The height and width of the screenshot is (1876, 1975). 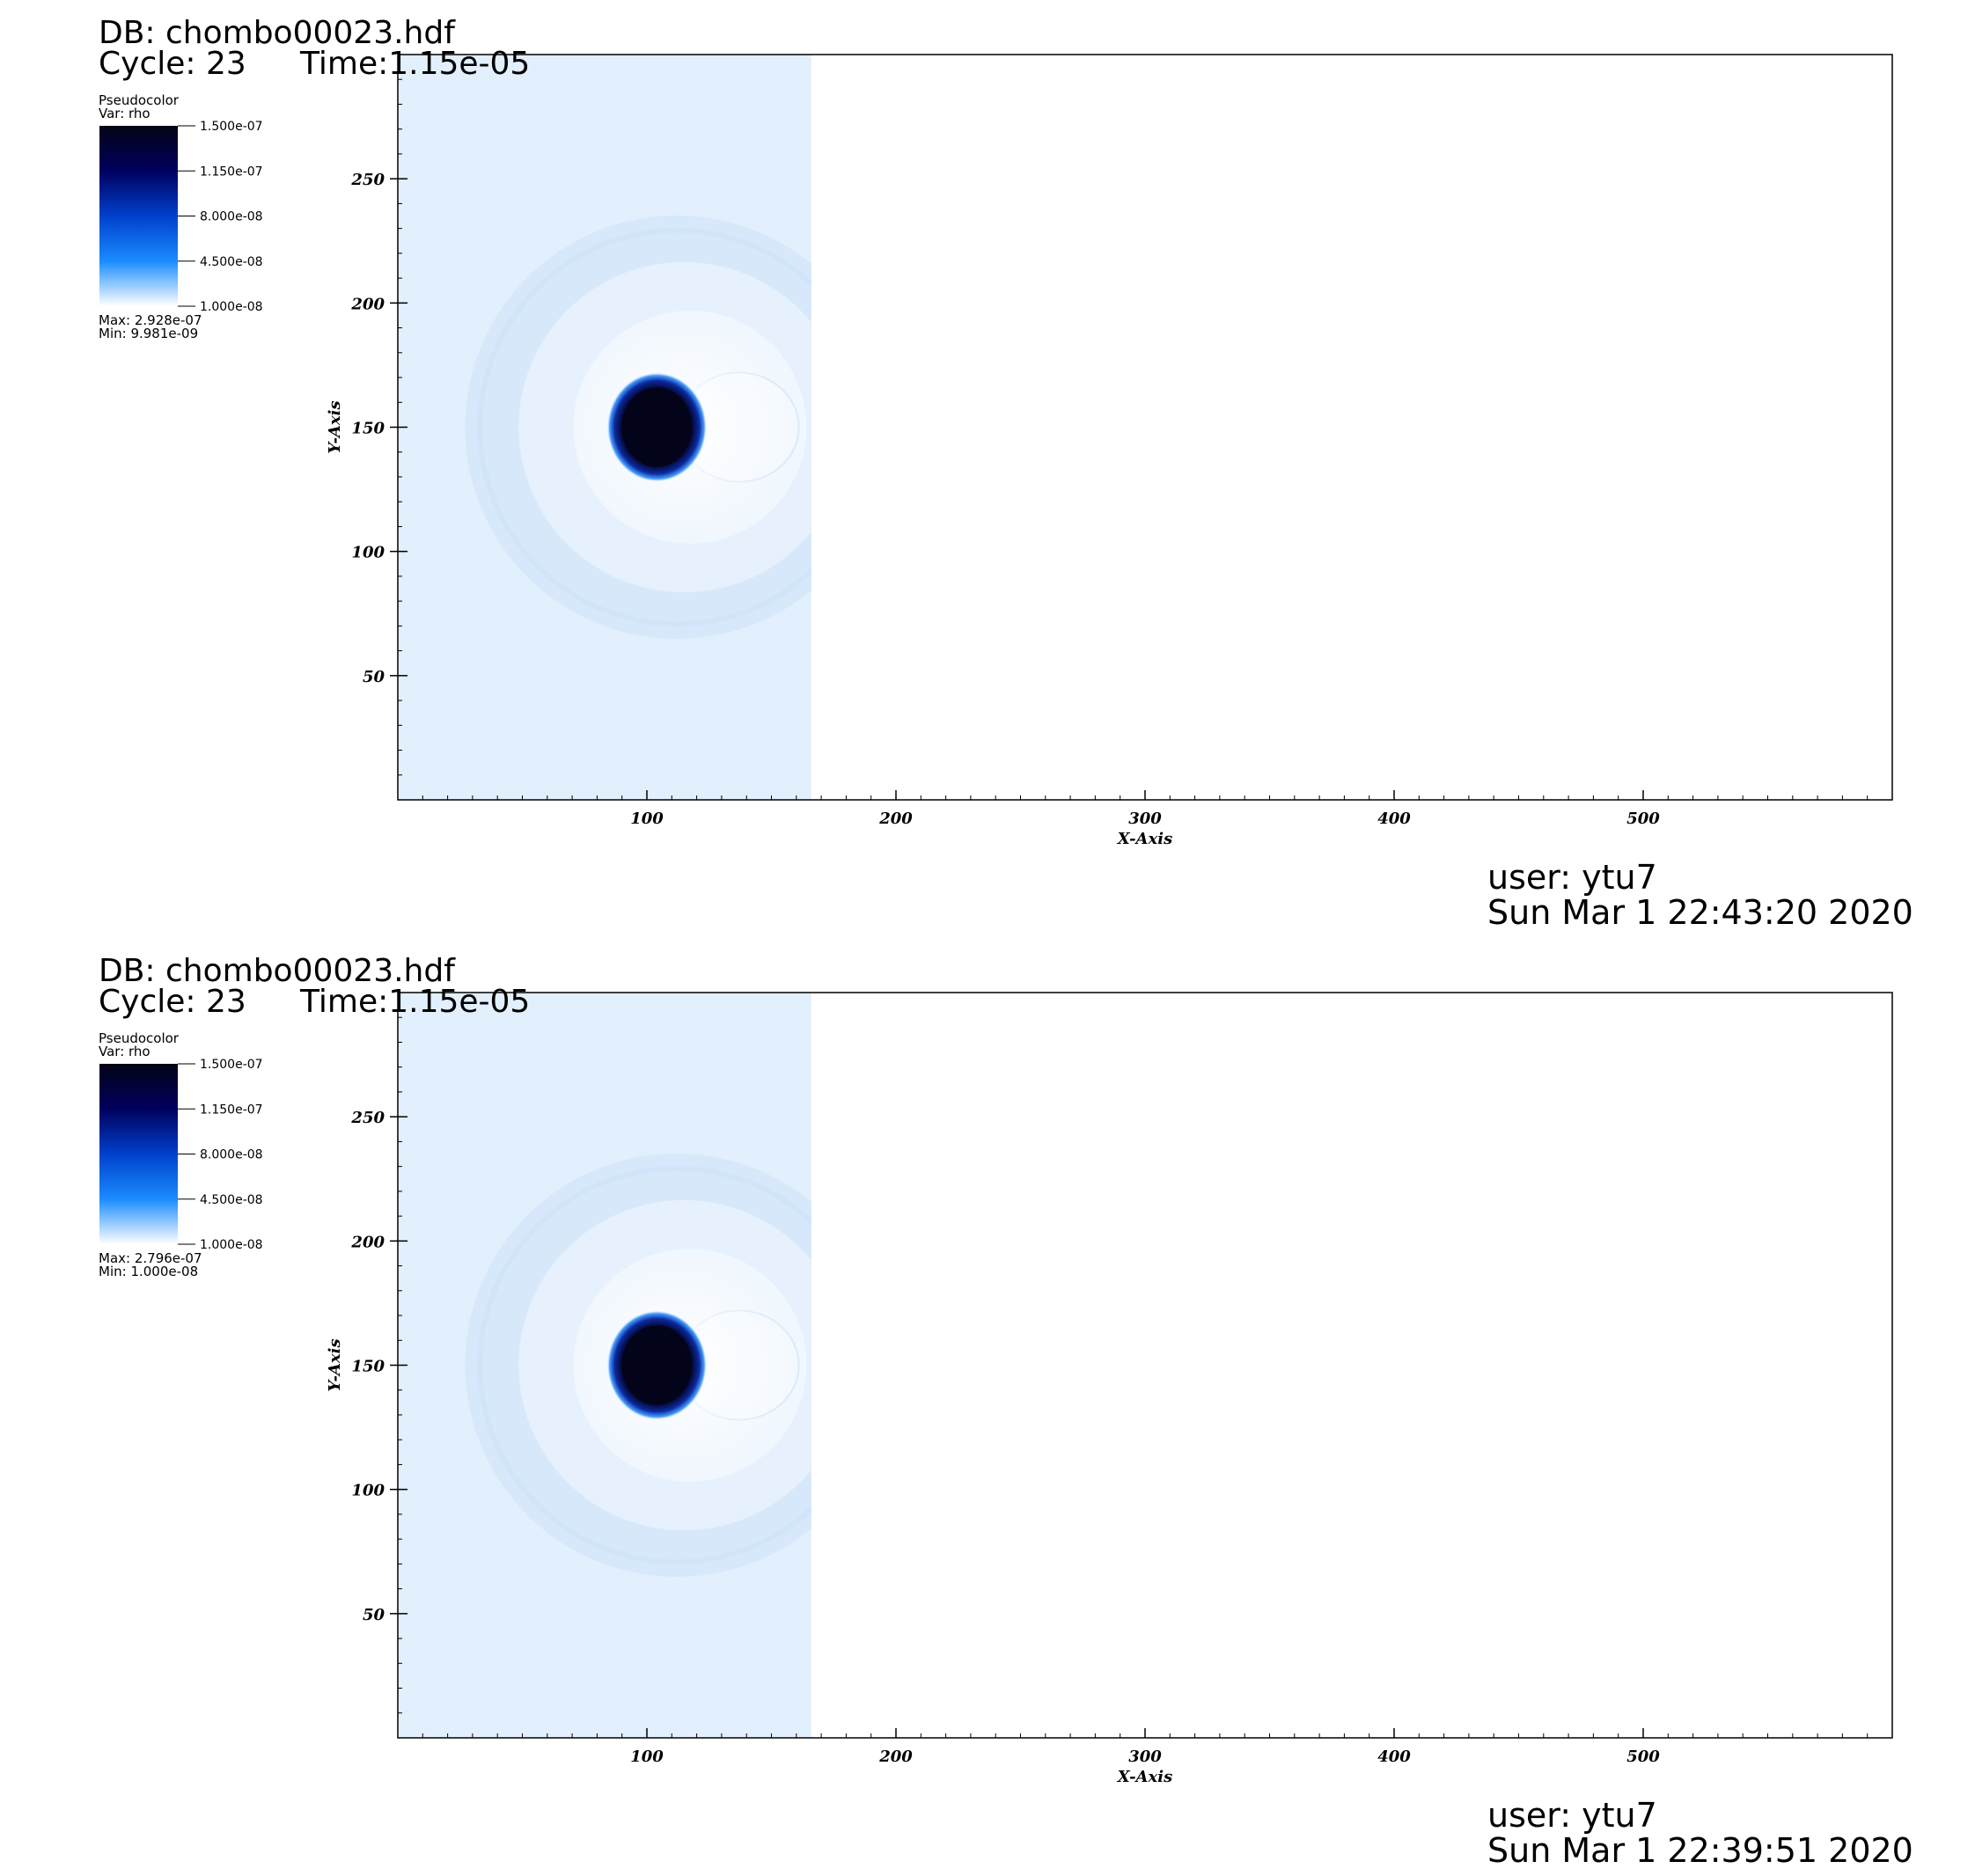 What do you see at coordinates (1700, 1850) in the screenshot?
I see `date-label: Sun Mar 1 22:39:51 2020` at bounding box center [1700, 1850].